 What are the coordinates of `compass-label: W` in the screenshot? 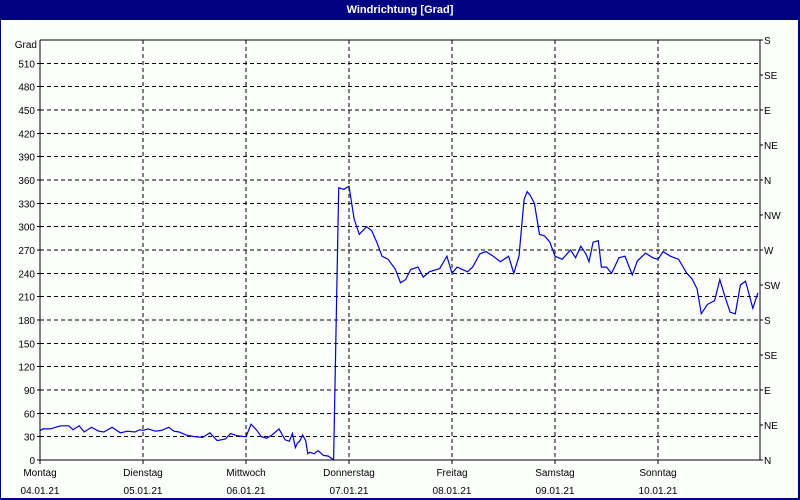 It's located at (769, 251).